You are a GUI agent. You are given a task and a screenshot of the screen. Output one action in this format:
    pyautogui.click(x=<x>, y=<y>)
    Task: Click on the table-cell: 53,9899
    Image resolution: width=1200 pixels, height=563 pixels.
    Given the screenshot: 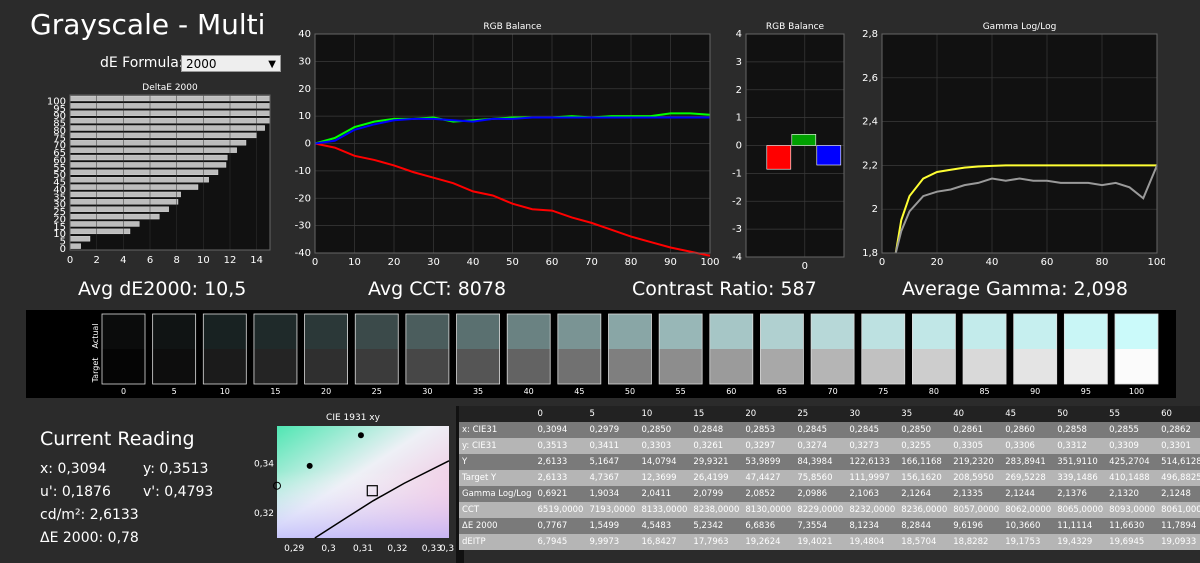 What is the action you would take?
    pyautogui.click(x=768, y=462)
    